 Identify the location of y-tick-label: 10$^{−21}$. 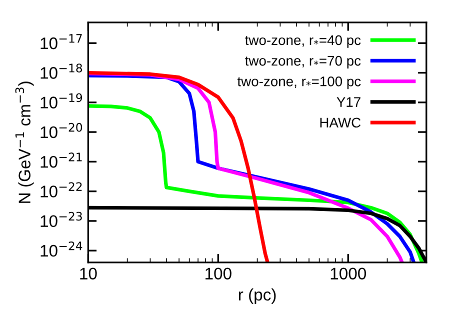
(61, 160).